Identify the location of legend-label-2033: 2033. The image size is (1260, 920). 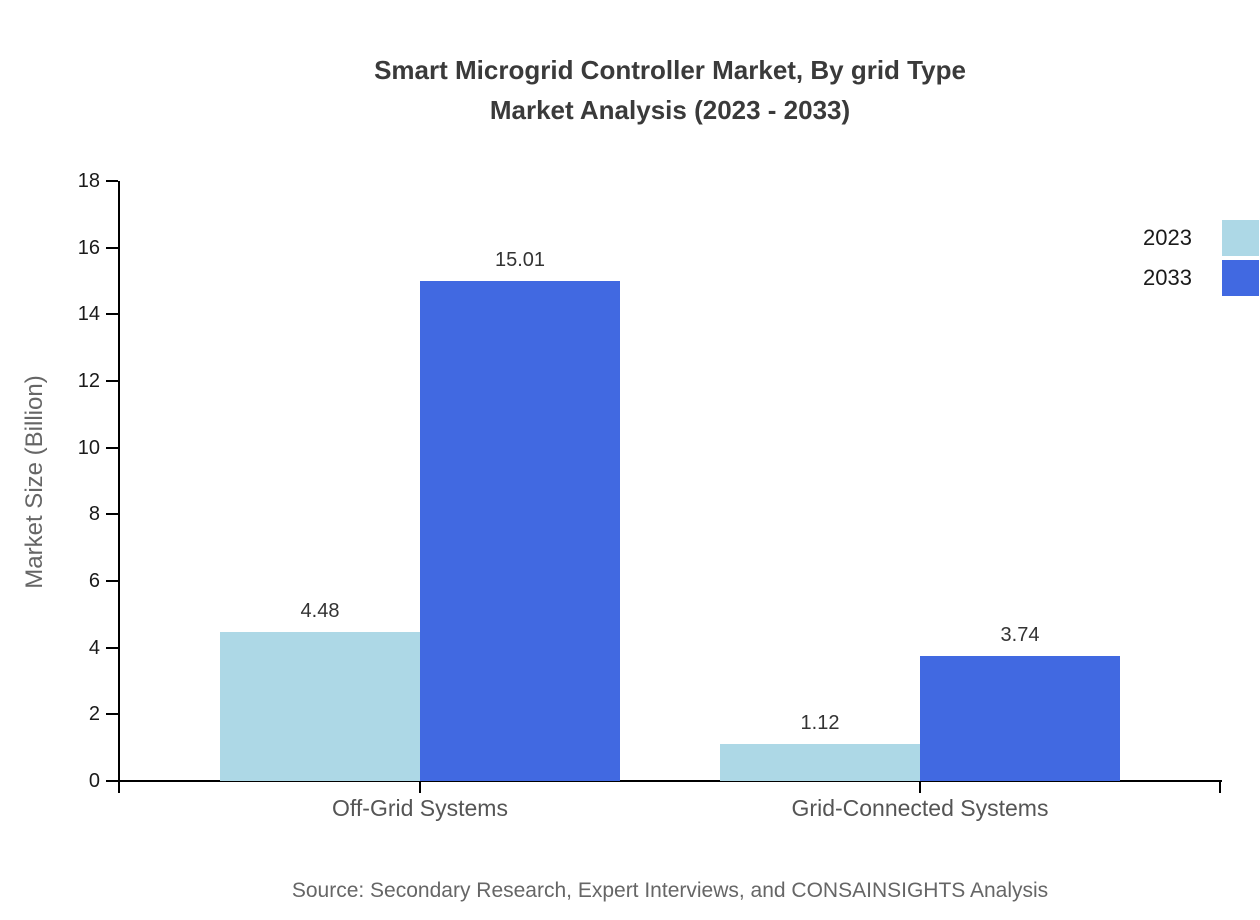
(1167, 277).